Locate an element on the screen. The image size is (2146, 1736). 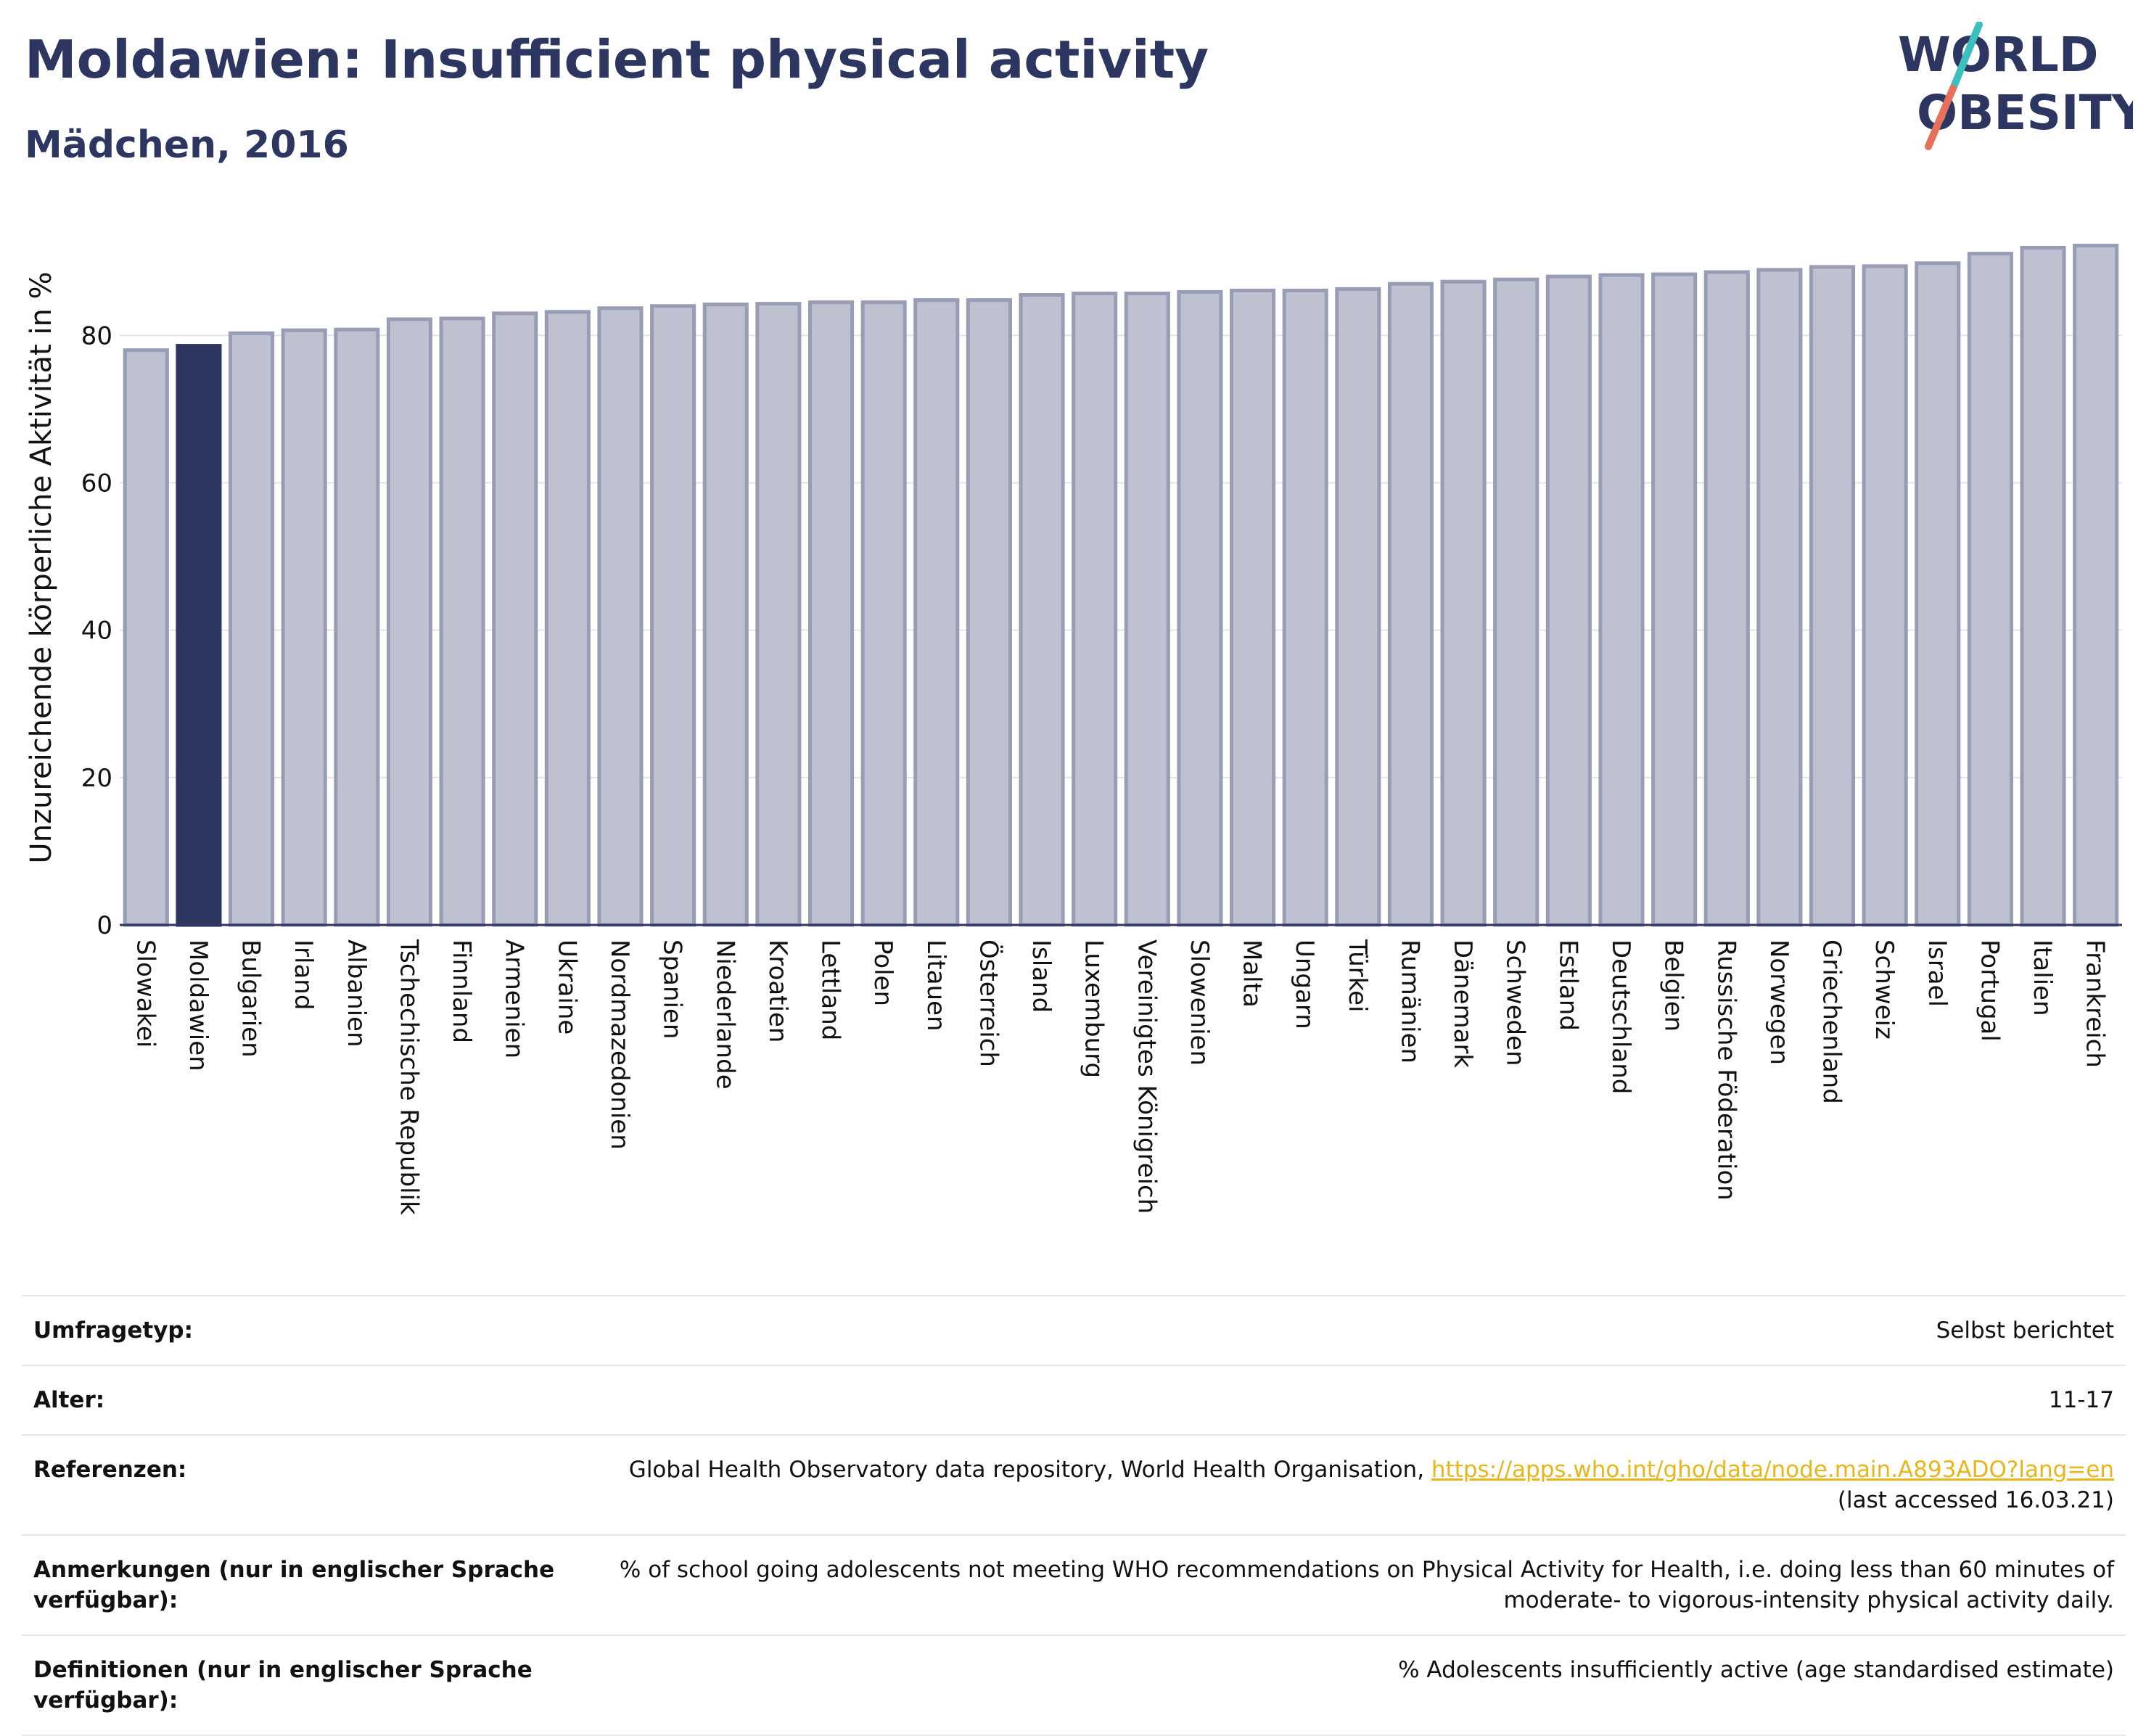
x-tick-label: Dänemark is located at coordinates (1462, 1003).